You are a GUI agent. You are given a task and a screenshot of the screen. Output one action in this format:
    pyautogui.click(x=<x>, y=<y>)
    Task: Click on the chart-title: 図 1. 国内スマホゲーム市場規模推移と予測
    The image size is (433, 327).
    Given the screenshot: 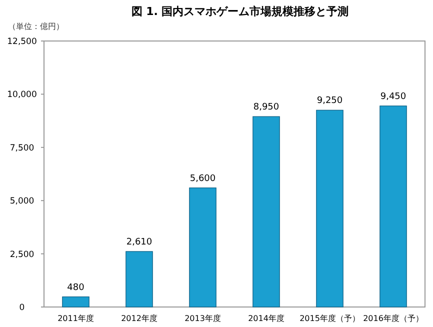 What is the action you would take?
    pyautogui.click(x=240, y=11)
    